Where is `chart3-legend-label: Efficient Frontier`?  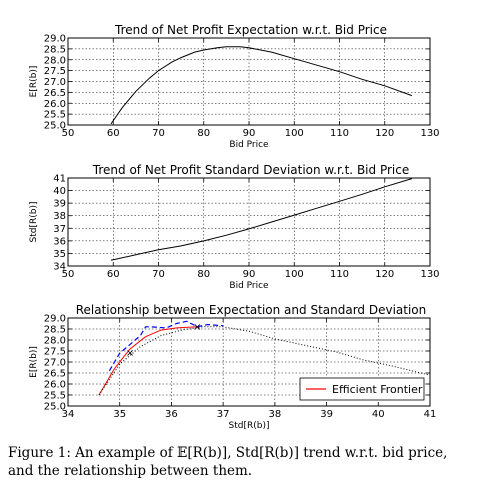
chart3-legend-label: Efficient Frontier is located at coordinates (377, 389).